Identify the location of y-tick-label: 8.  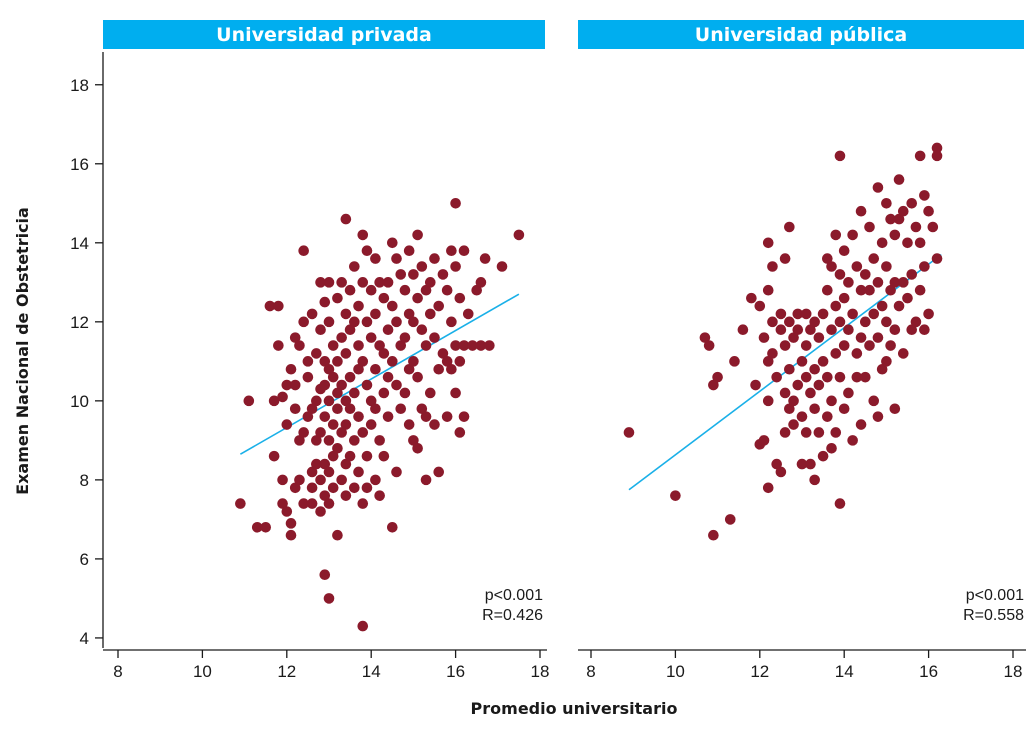
(84, 480).